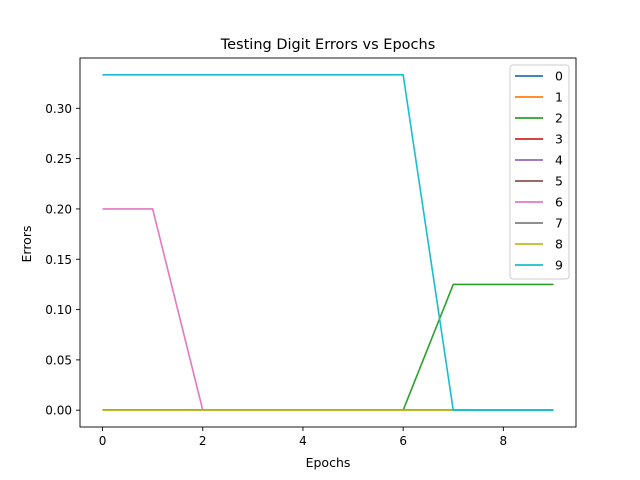 This screenshot has height=480, width=640. Describe the element at coordinates (26, 244) in the screenshot. I see `y-axis-label: Errors` at that location.